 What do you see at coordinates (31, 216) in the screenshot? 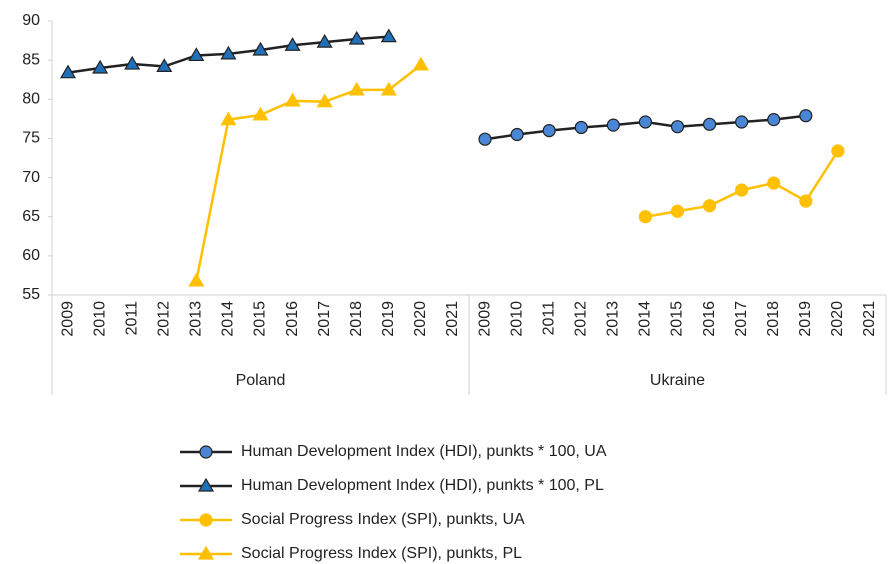
I see `y-tick-label: 65` at bounding box center [31, 216].